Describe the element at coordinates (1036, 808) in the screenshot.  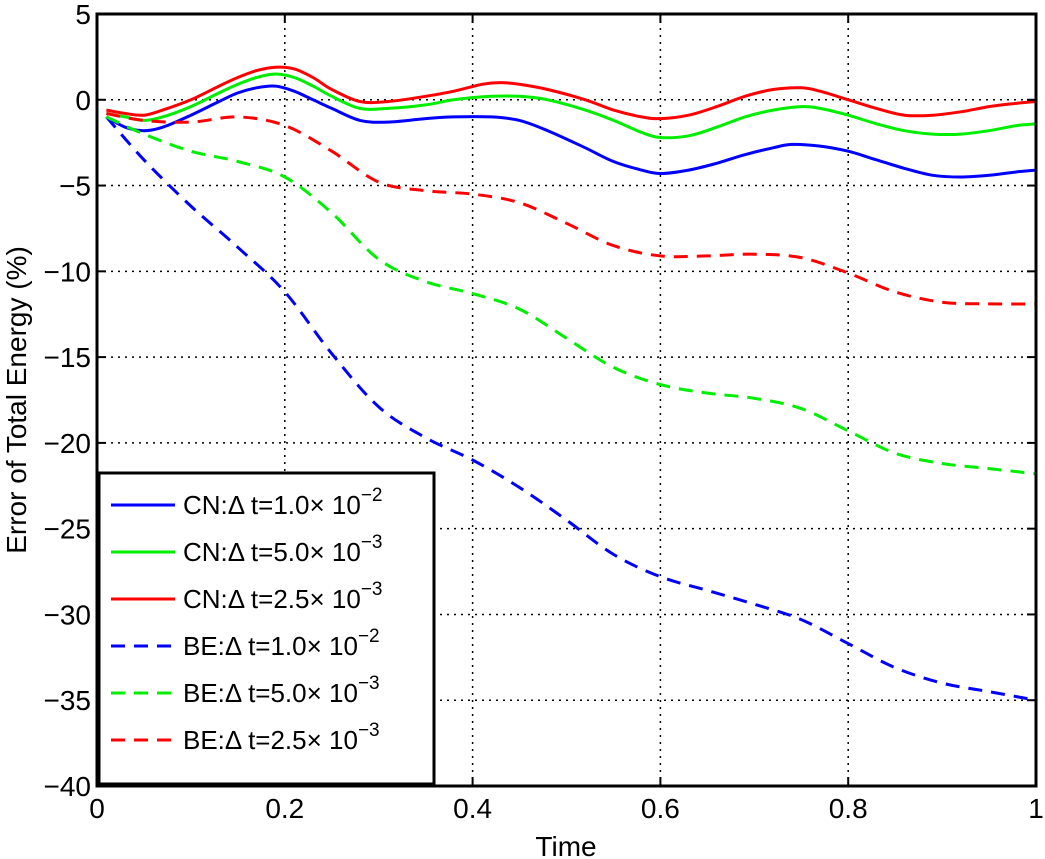
I see `x-tick-label: 1` at that location.